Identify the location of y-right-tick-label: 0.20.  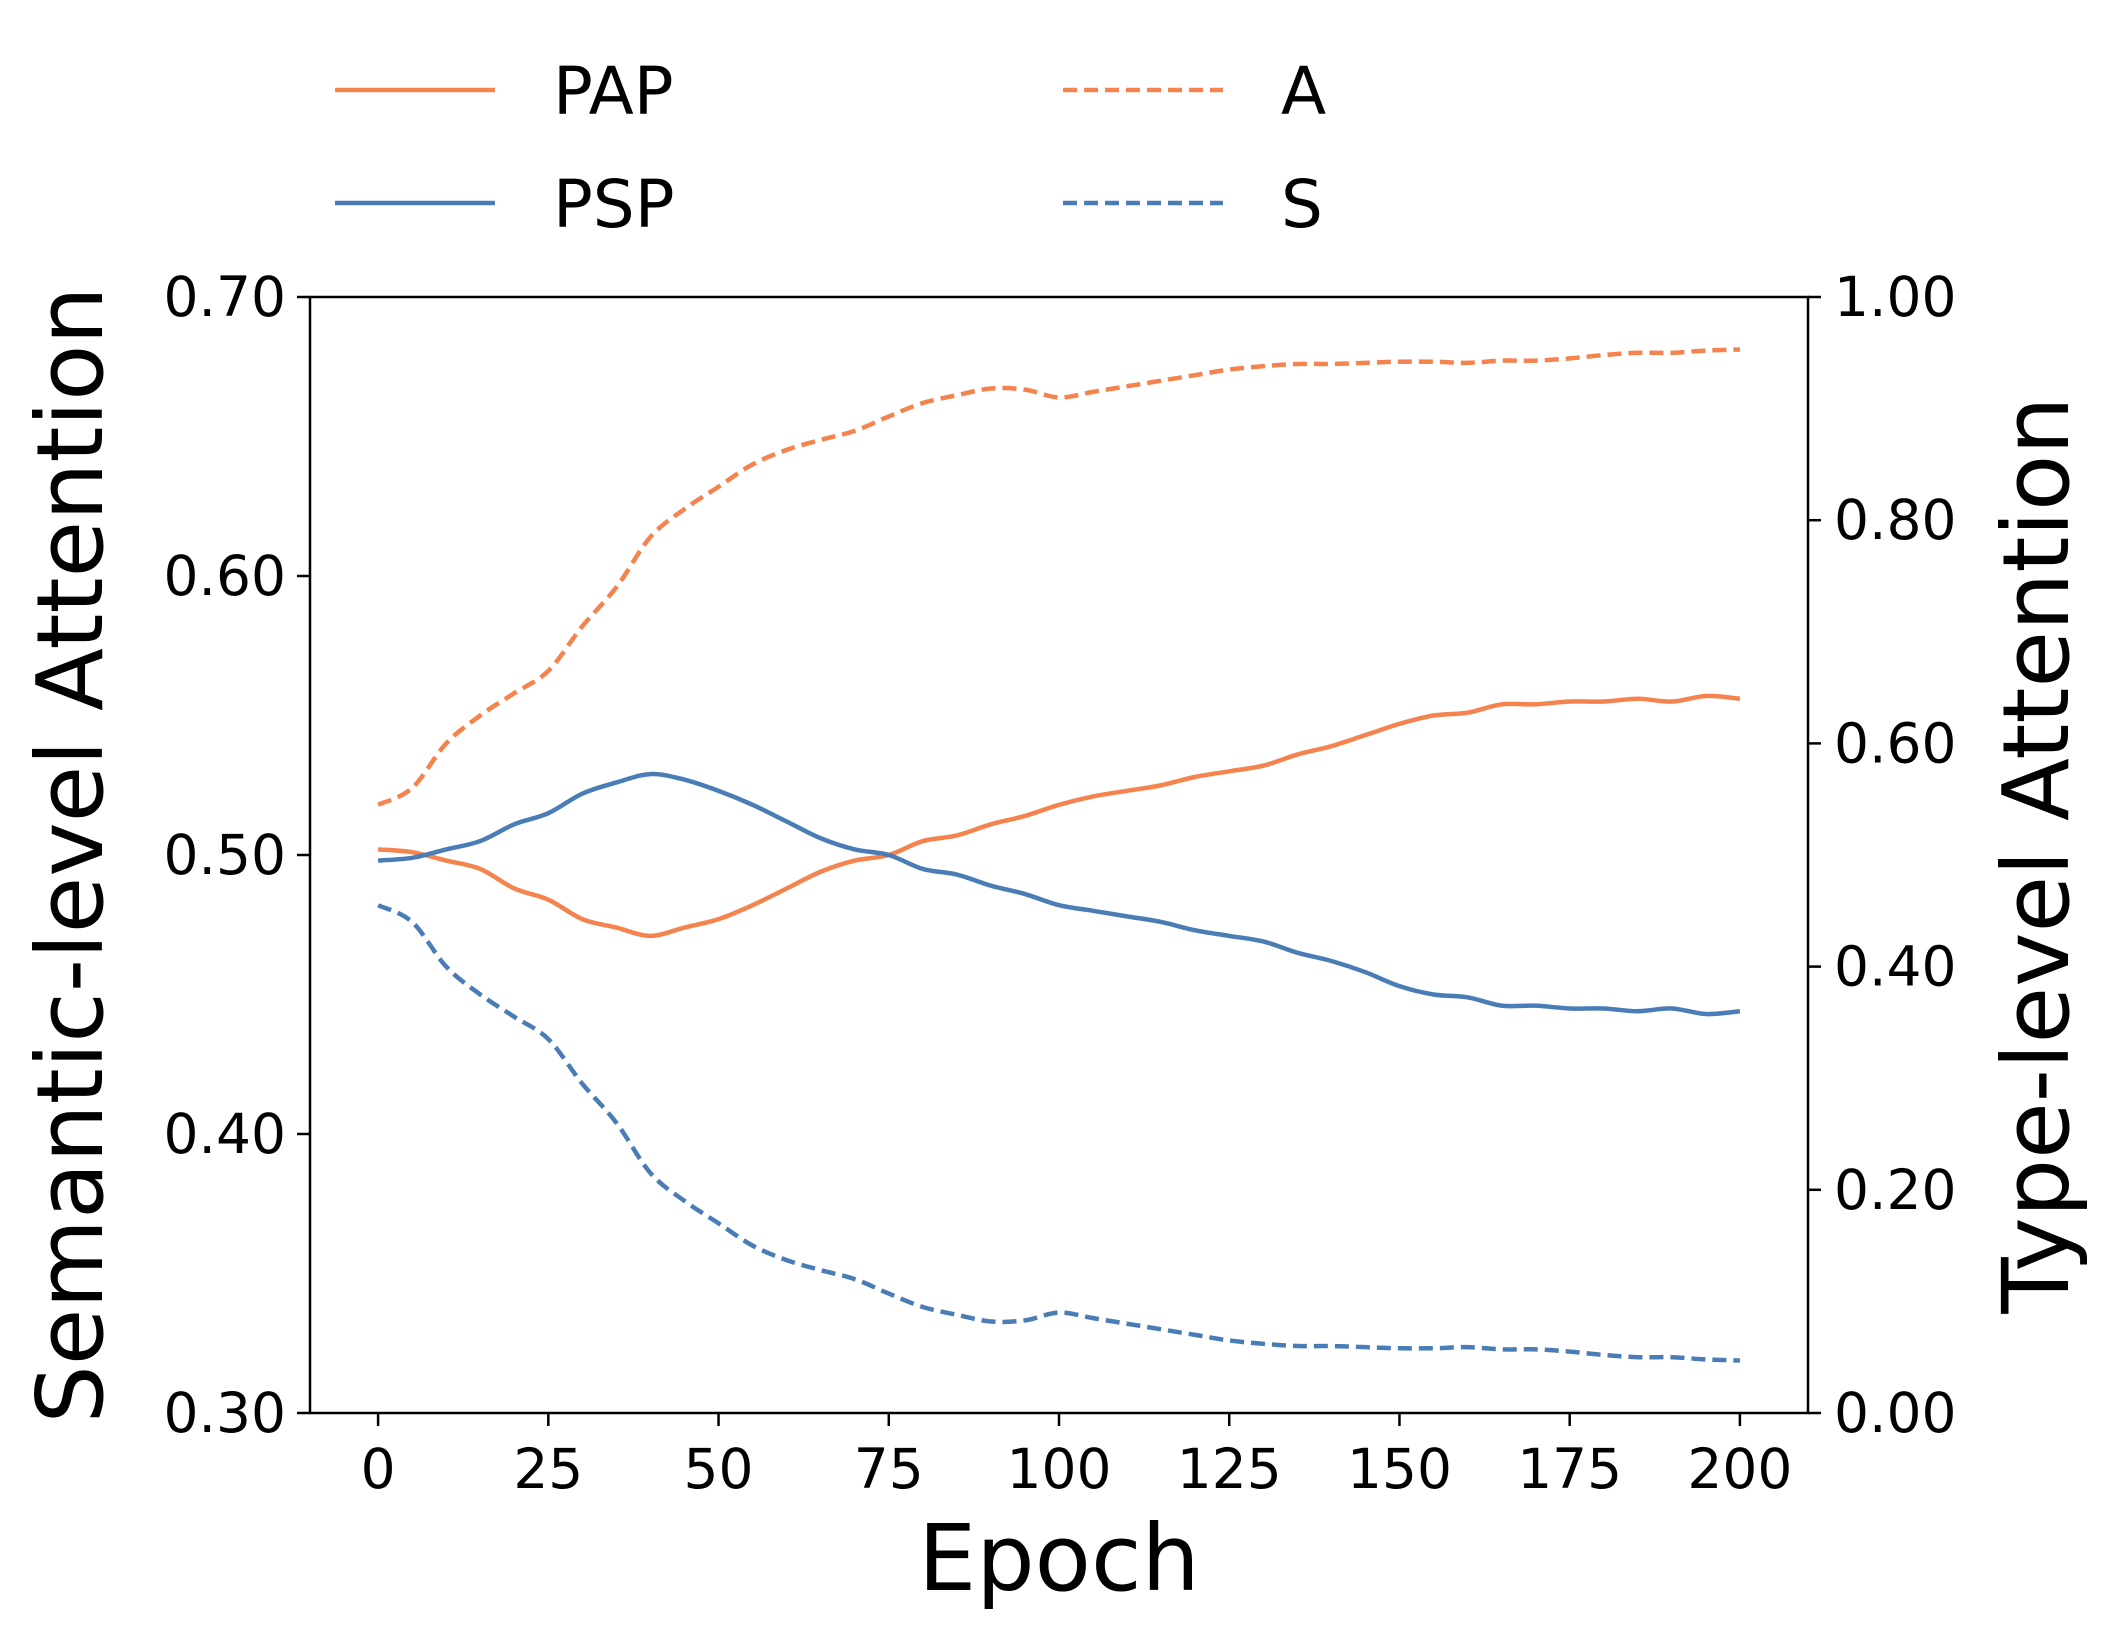
(1895, 1190).